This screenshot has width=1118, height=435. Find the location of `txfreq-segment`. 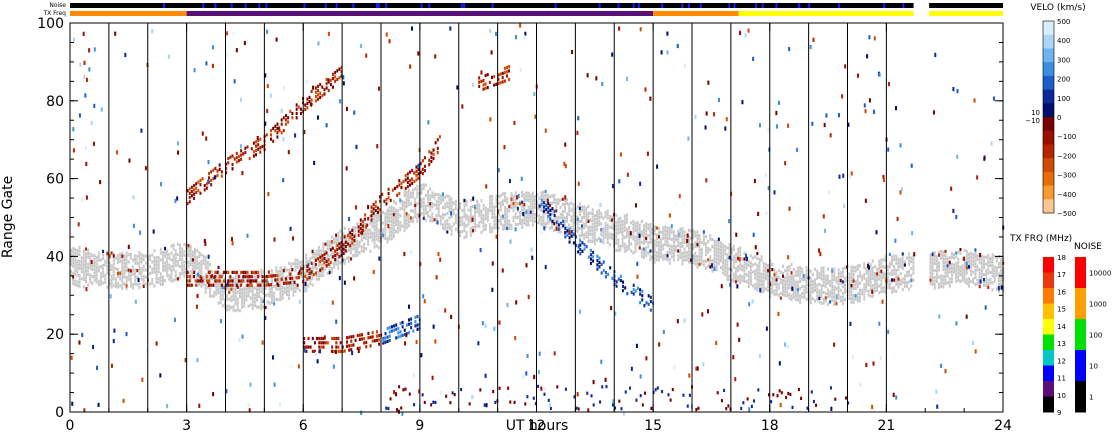

txfreq-segment is located at coordinates (826, 13).